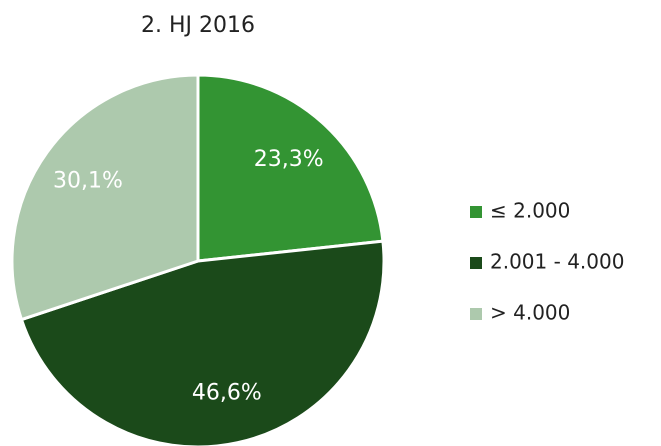 Image resolution: width=661 pixels, height=446 pixels. Describe the element at coordinates (198, 25) in the screenshot. I see `chart-title: 2. HJ 2016` at that location.